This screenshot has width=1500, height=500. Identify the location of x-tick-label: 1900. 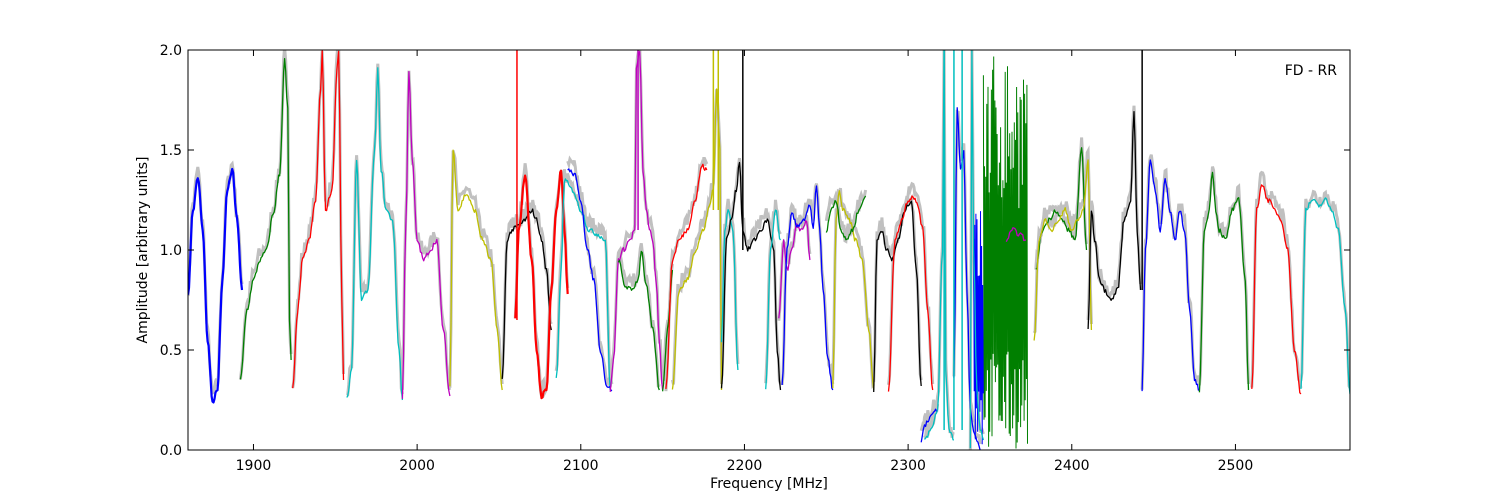
(254, 466).